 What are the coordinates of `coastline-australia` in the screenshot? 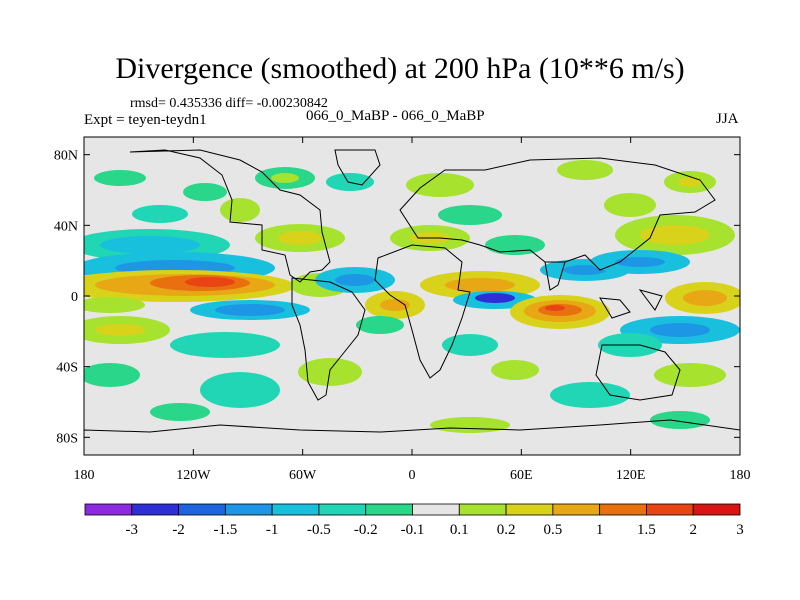 It's located at (638, 372).